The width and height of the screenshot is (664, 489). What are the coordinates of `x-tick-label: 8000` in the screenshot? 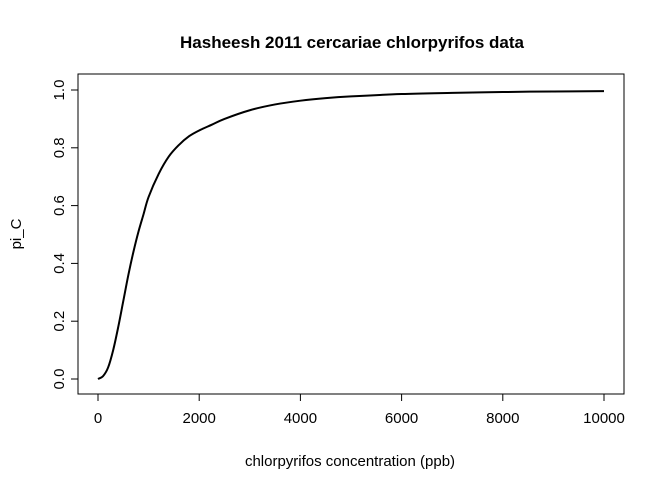 It's located at (502, 418).